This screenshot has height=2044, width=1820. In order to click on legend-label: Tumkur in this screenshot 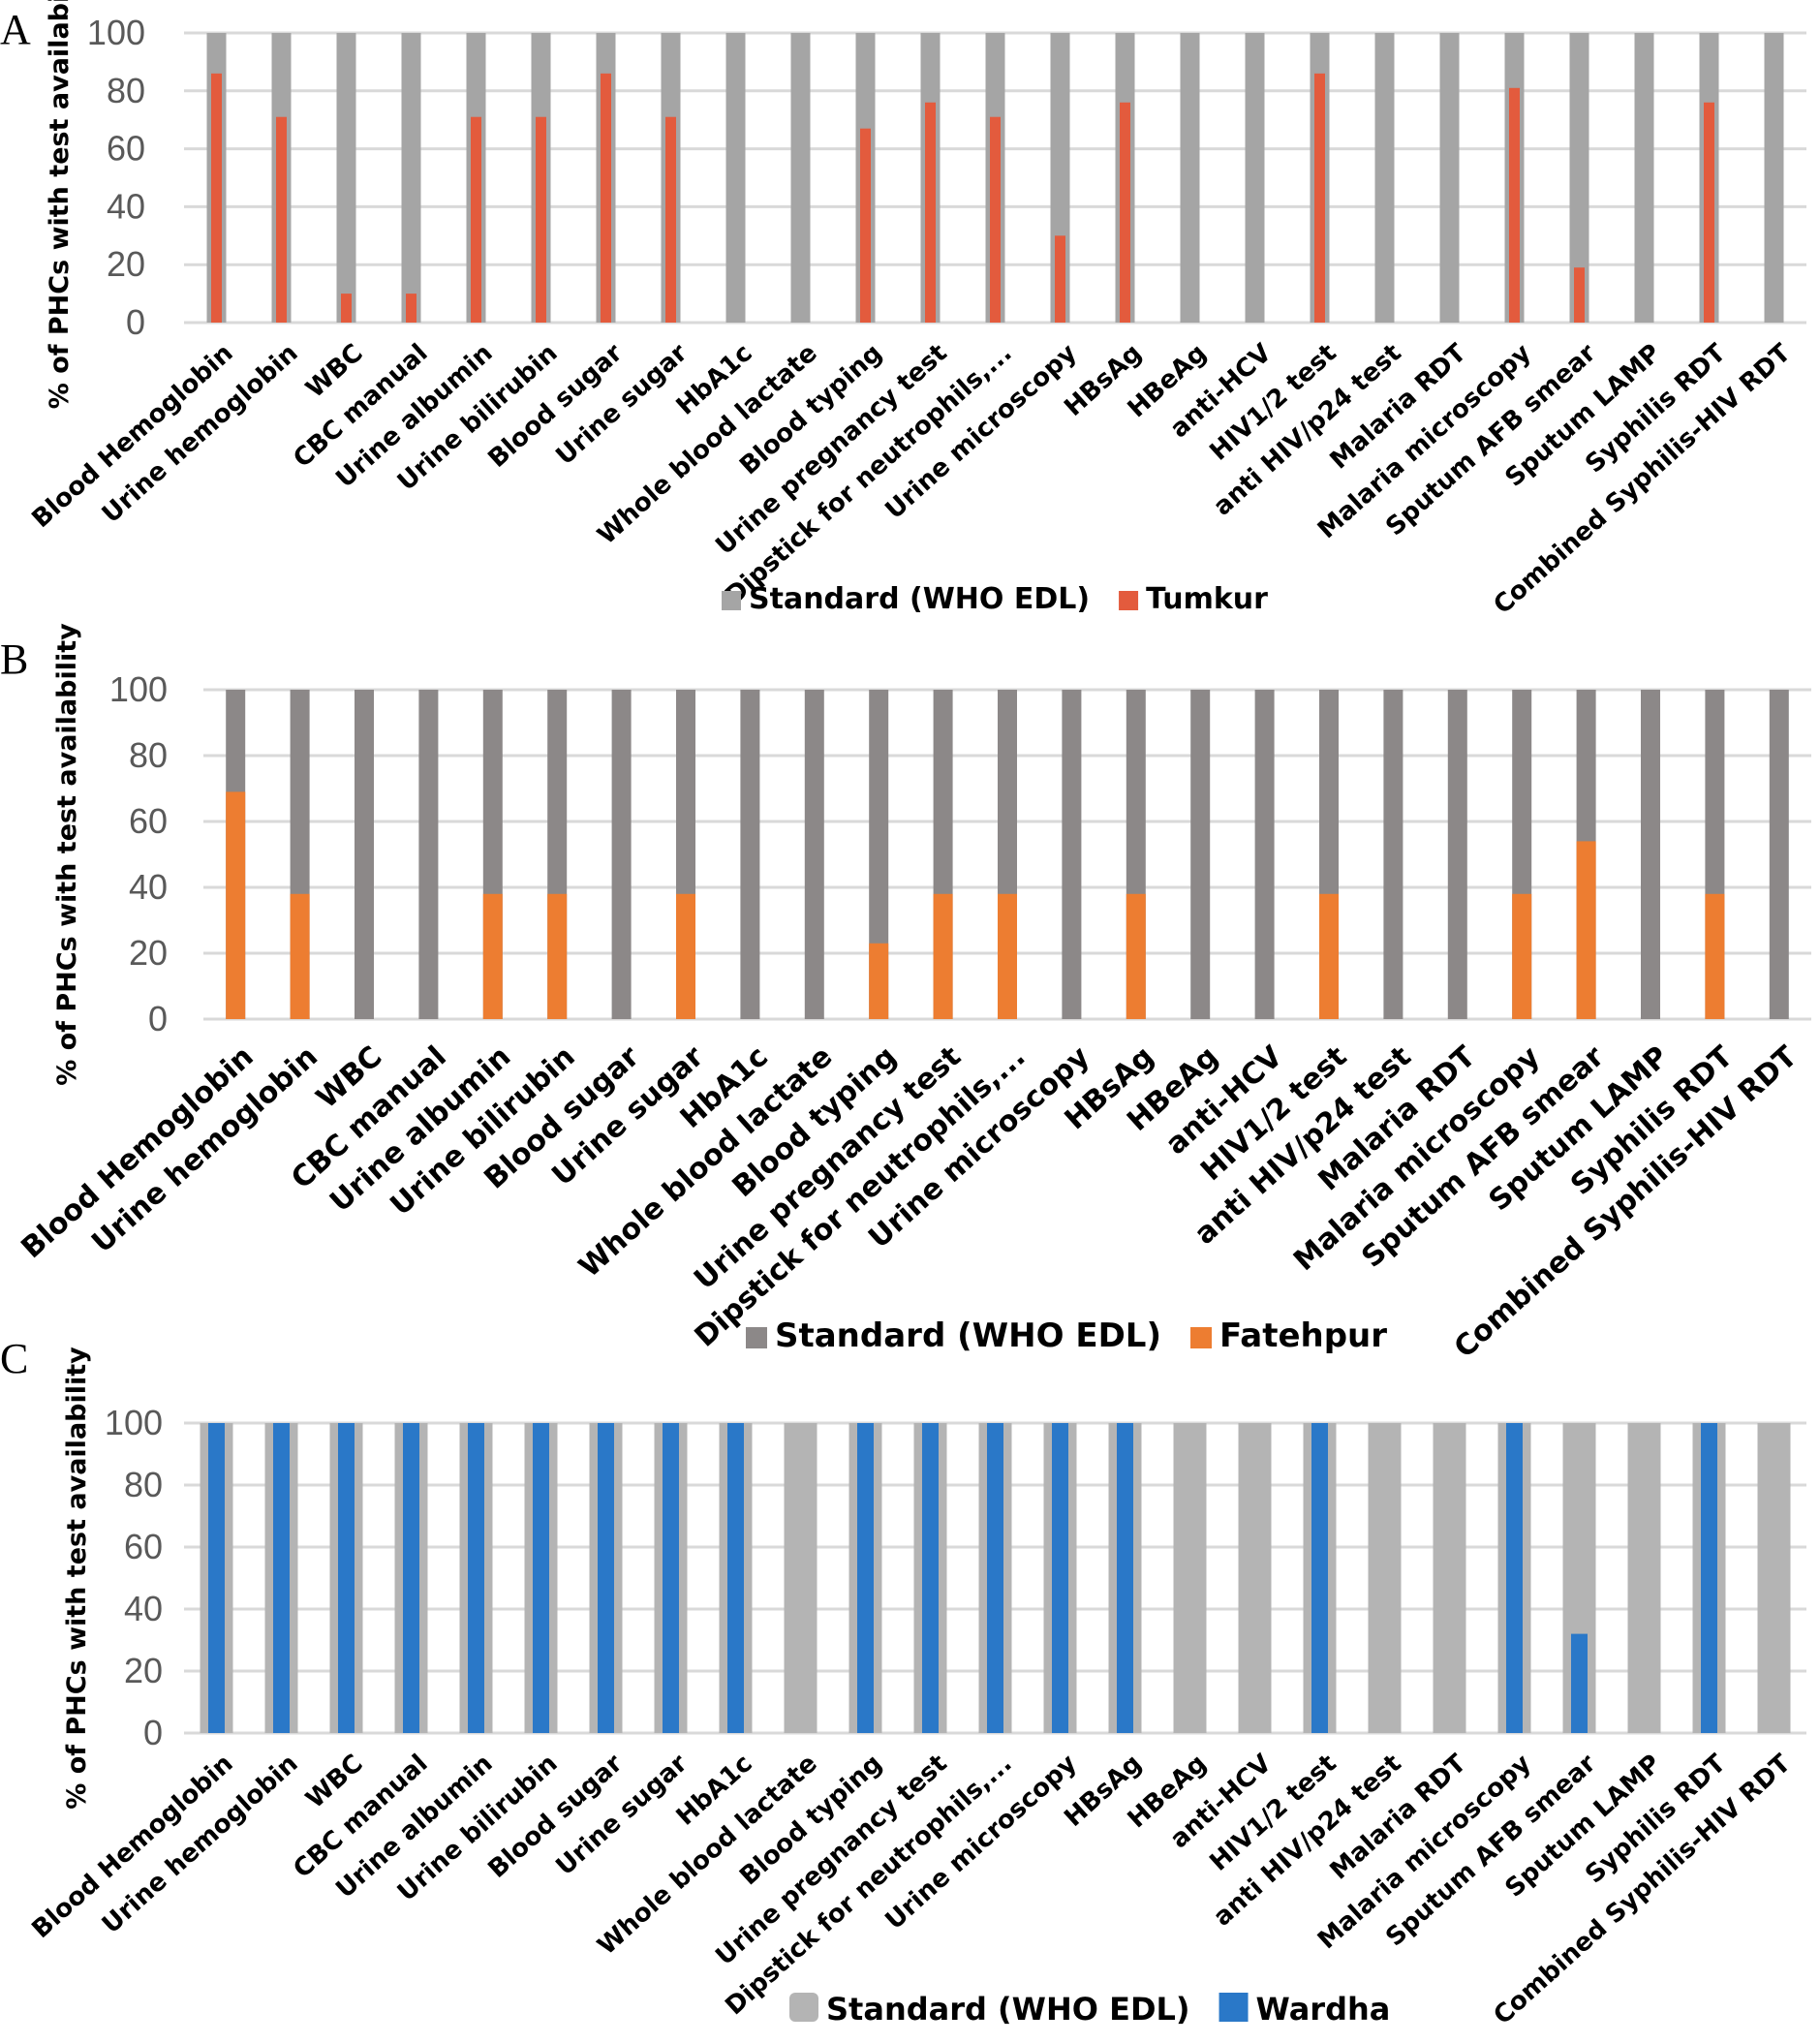, I will do `click(1207, 599)`.